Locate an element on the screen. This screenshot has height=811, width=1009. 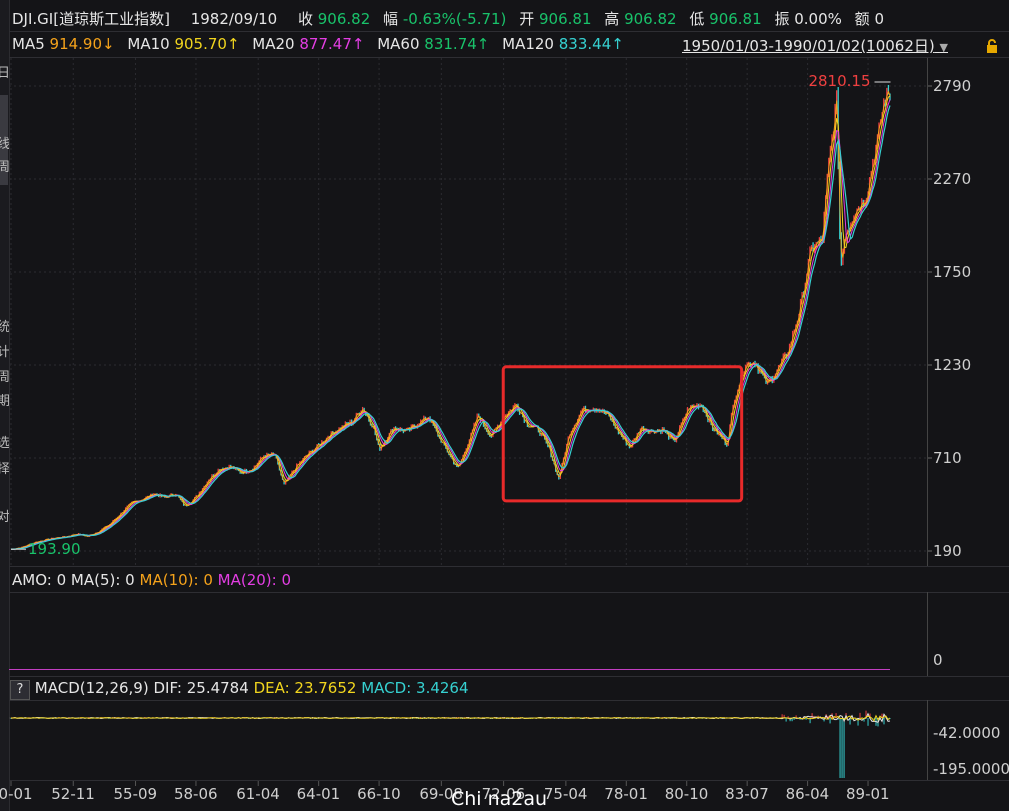
x-tick-label: 80-10 is located at coordinates (686, 794).